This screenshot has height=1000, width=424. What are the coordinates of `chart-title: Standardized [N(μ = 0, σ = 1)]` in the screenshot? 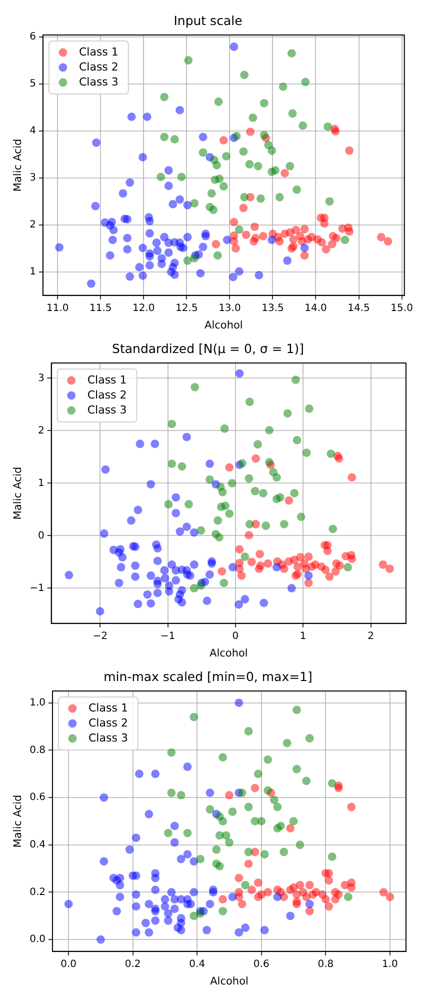 It's located at (208, 348).